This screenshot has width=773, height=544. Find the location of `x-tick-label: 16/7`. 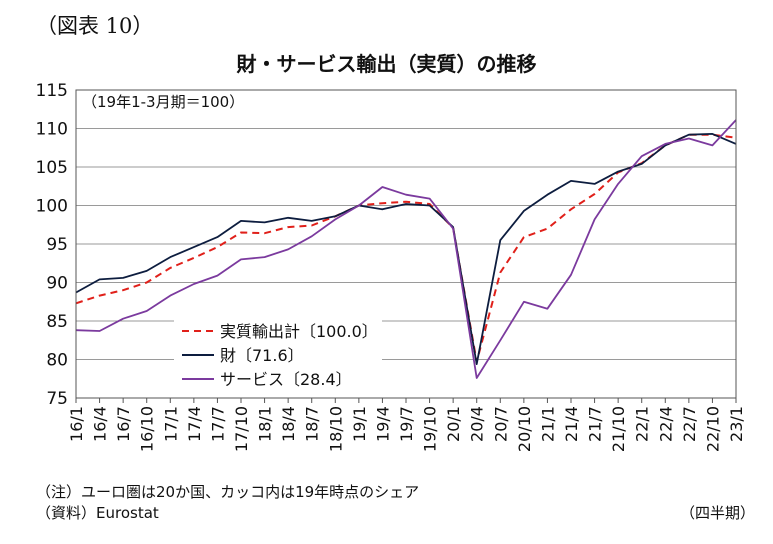

x-tick-label: 16/7 is located at coordinates (123, 424).